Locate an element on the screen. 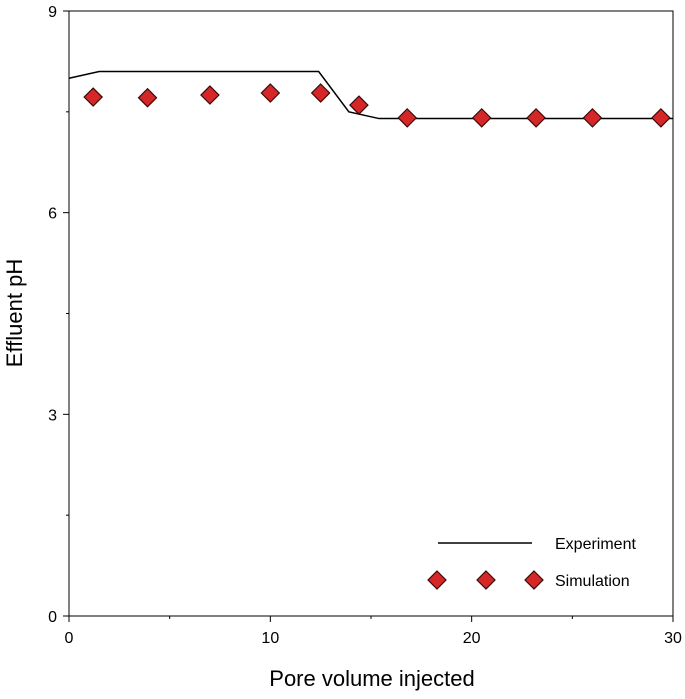 This screenshot has width=685, height=699. y-tick-label: 9 is located at coordinates (52, 12).